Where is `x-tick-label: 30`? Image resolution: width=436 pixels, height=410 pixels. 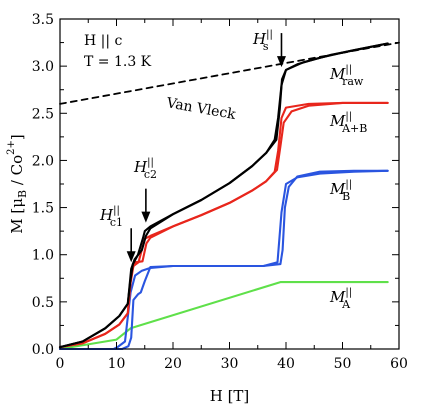 x-tick-label: 30 is located at coordinates (230, 364).